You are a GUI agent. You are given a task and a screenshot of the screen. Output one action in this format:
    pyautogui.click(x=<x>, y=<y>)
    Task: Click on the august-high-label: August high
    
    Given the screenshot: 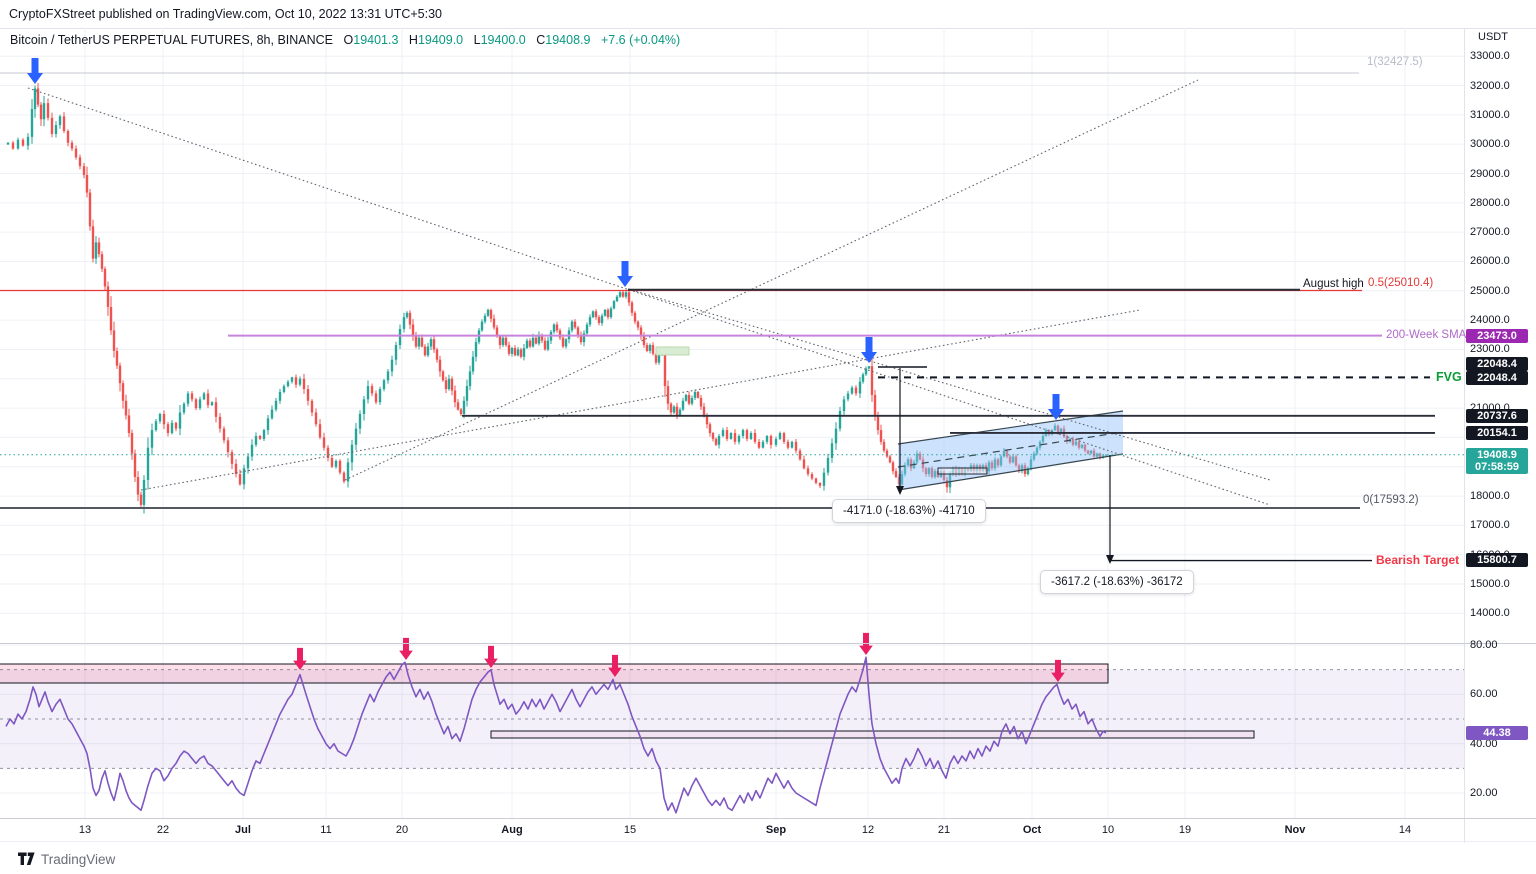 What is the action you would take?
    pyautogui.click(x=1333, y=284)
    